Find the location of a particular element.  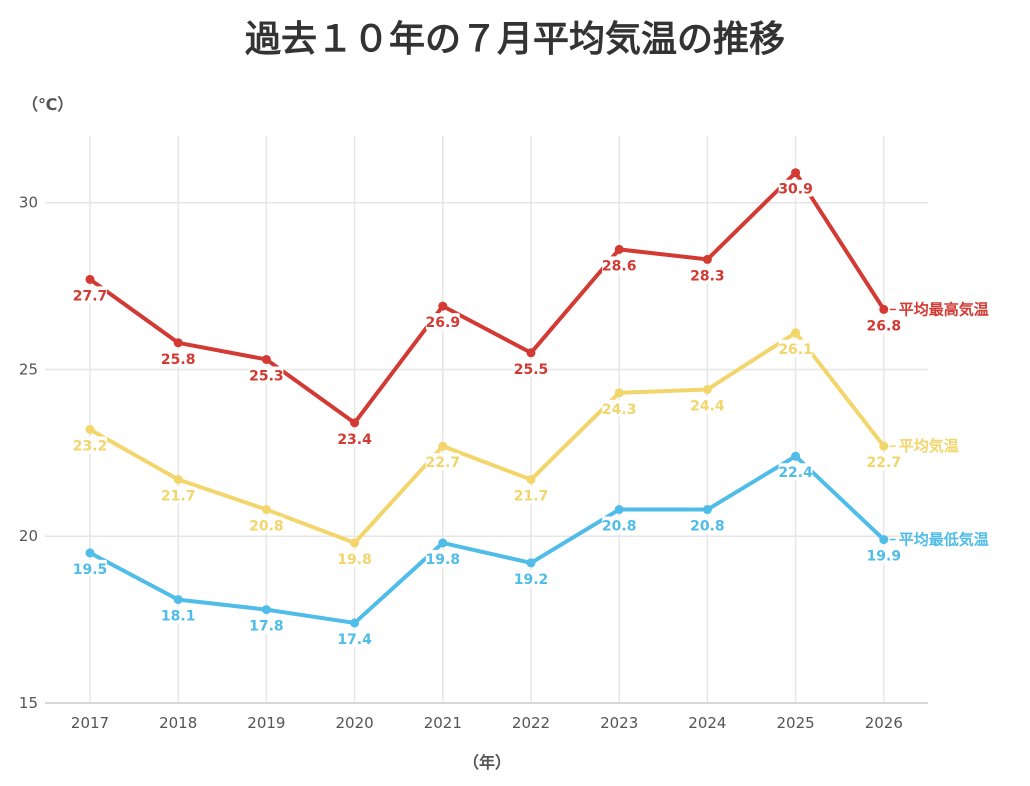

series-label: 平均最高気温 is located at coordinates (944, 309).